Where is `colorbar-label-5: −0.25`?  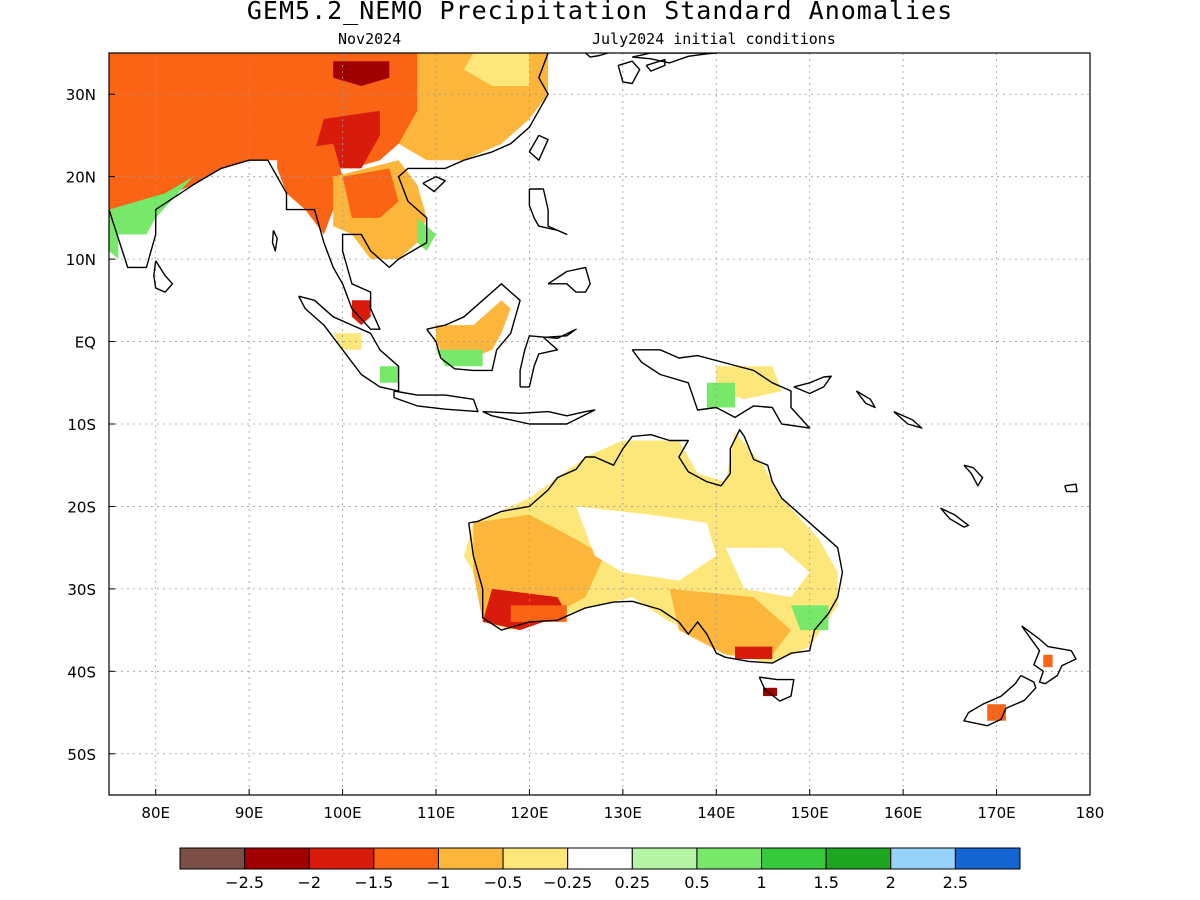
colorbar-label-5: −0.25 is located at coordinates (567, 882).